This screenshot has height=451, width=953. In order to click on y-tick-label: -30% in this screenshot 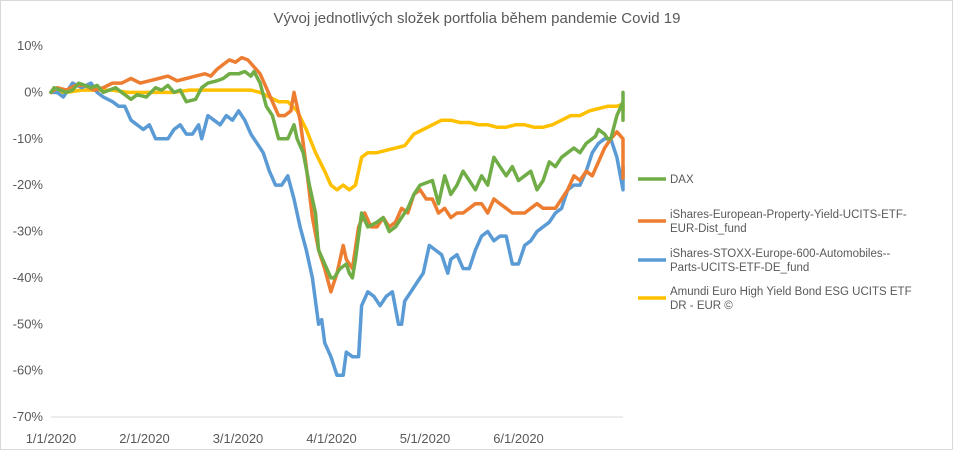, I will do `click(28, 231)`.